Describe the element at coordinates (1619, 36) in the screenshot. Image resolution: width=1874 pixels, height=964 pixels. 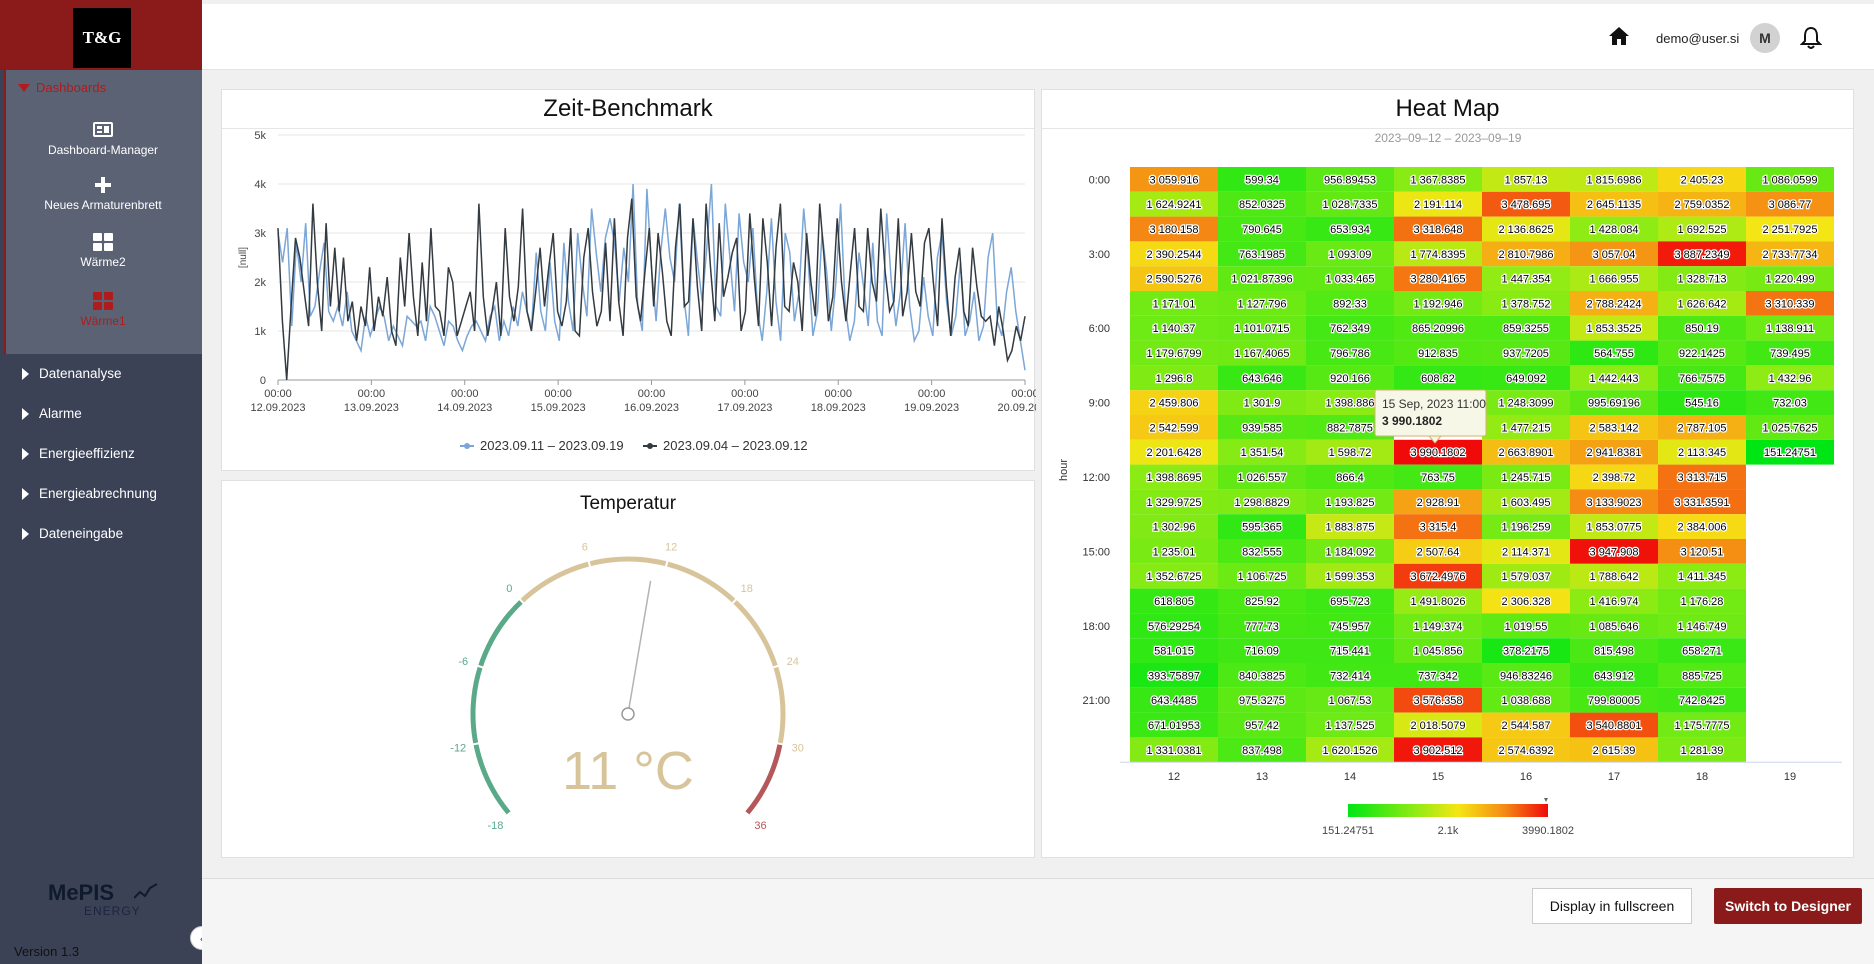
I see `home-icon` at that location.